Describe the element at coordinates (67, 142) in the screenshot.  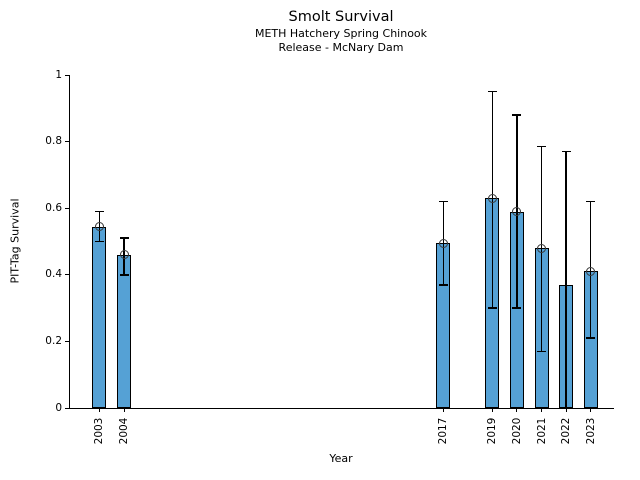
I see `y-tick-mark-0.8` at that location.